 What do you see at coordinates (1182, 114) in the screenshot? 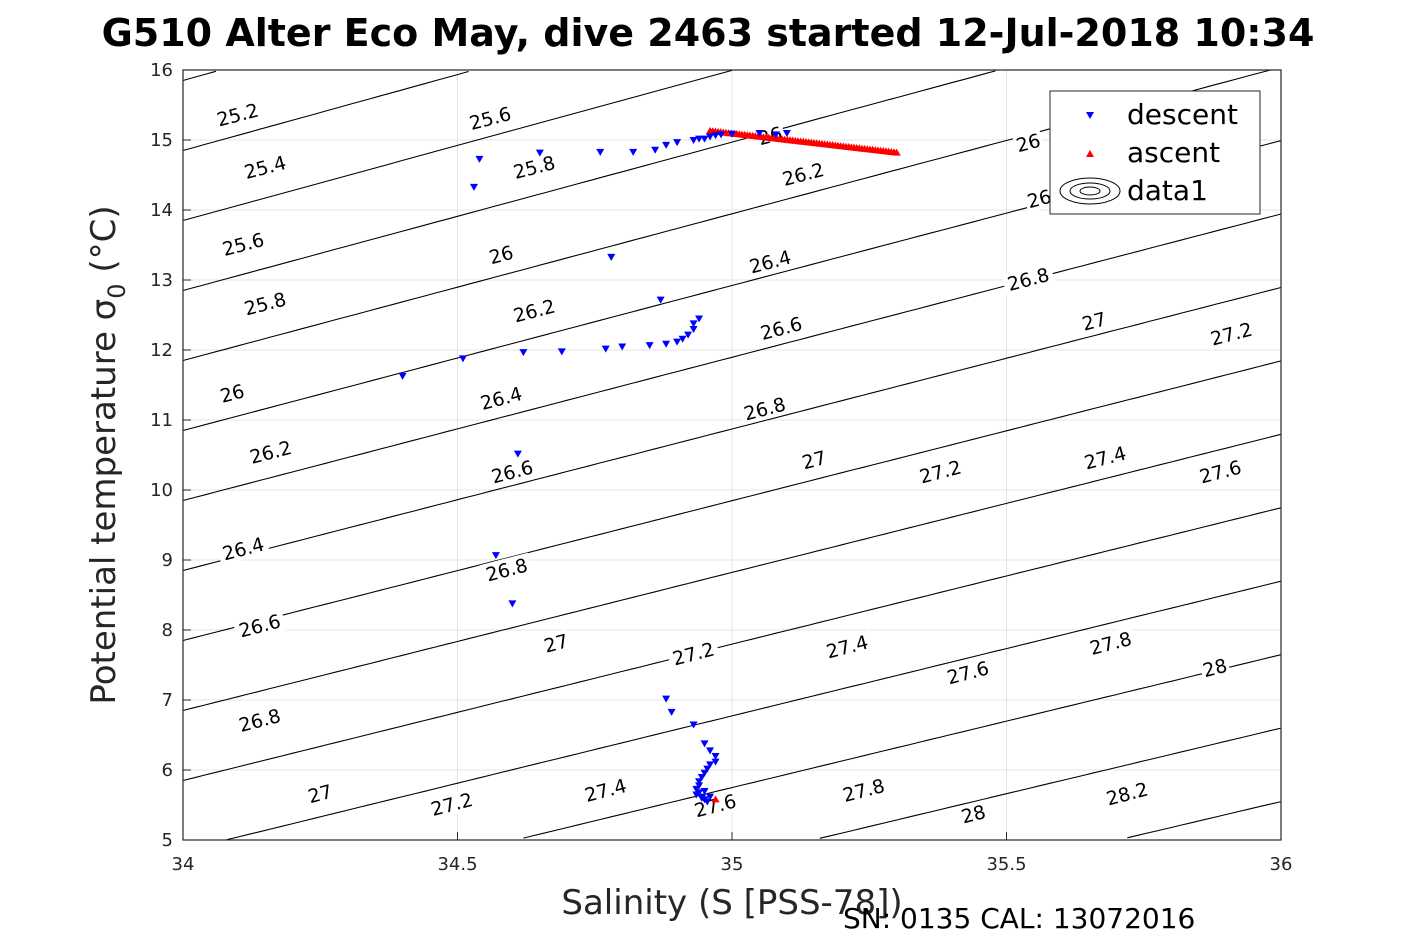
I see `legend-descent-label: descent` at bounding box center [1182, 114].